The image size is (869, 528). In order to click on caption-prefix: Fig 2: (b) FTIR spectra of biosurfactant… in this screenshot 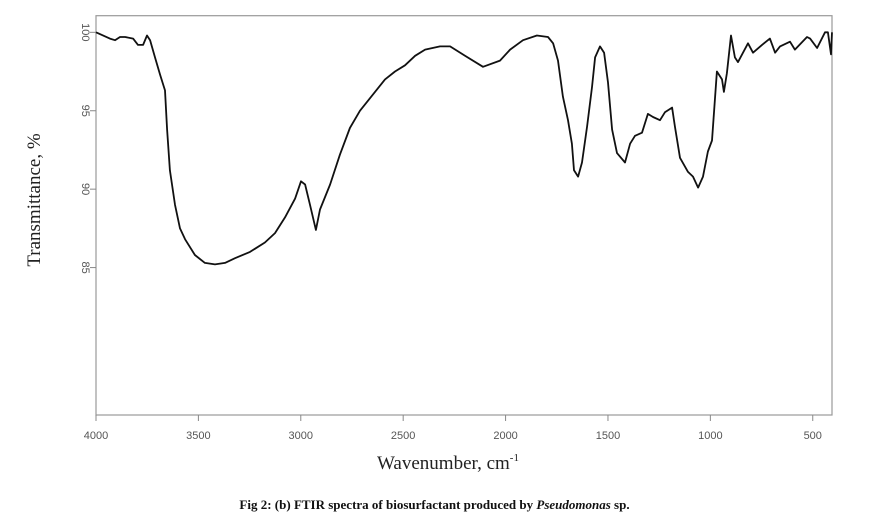, I will do `click(388, 504)`.